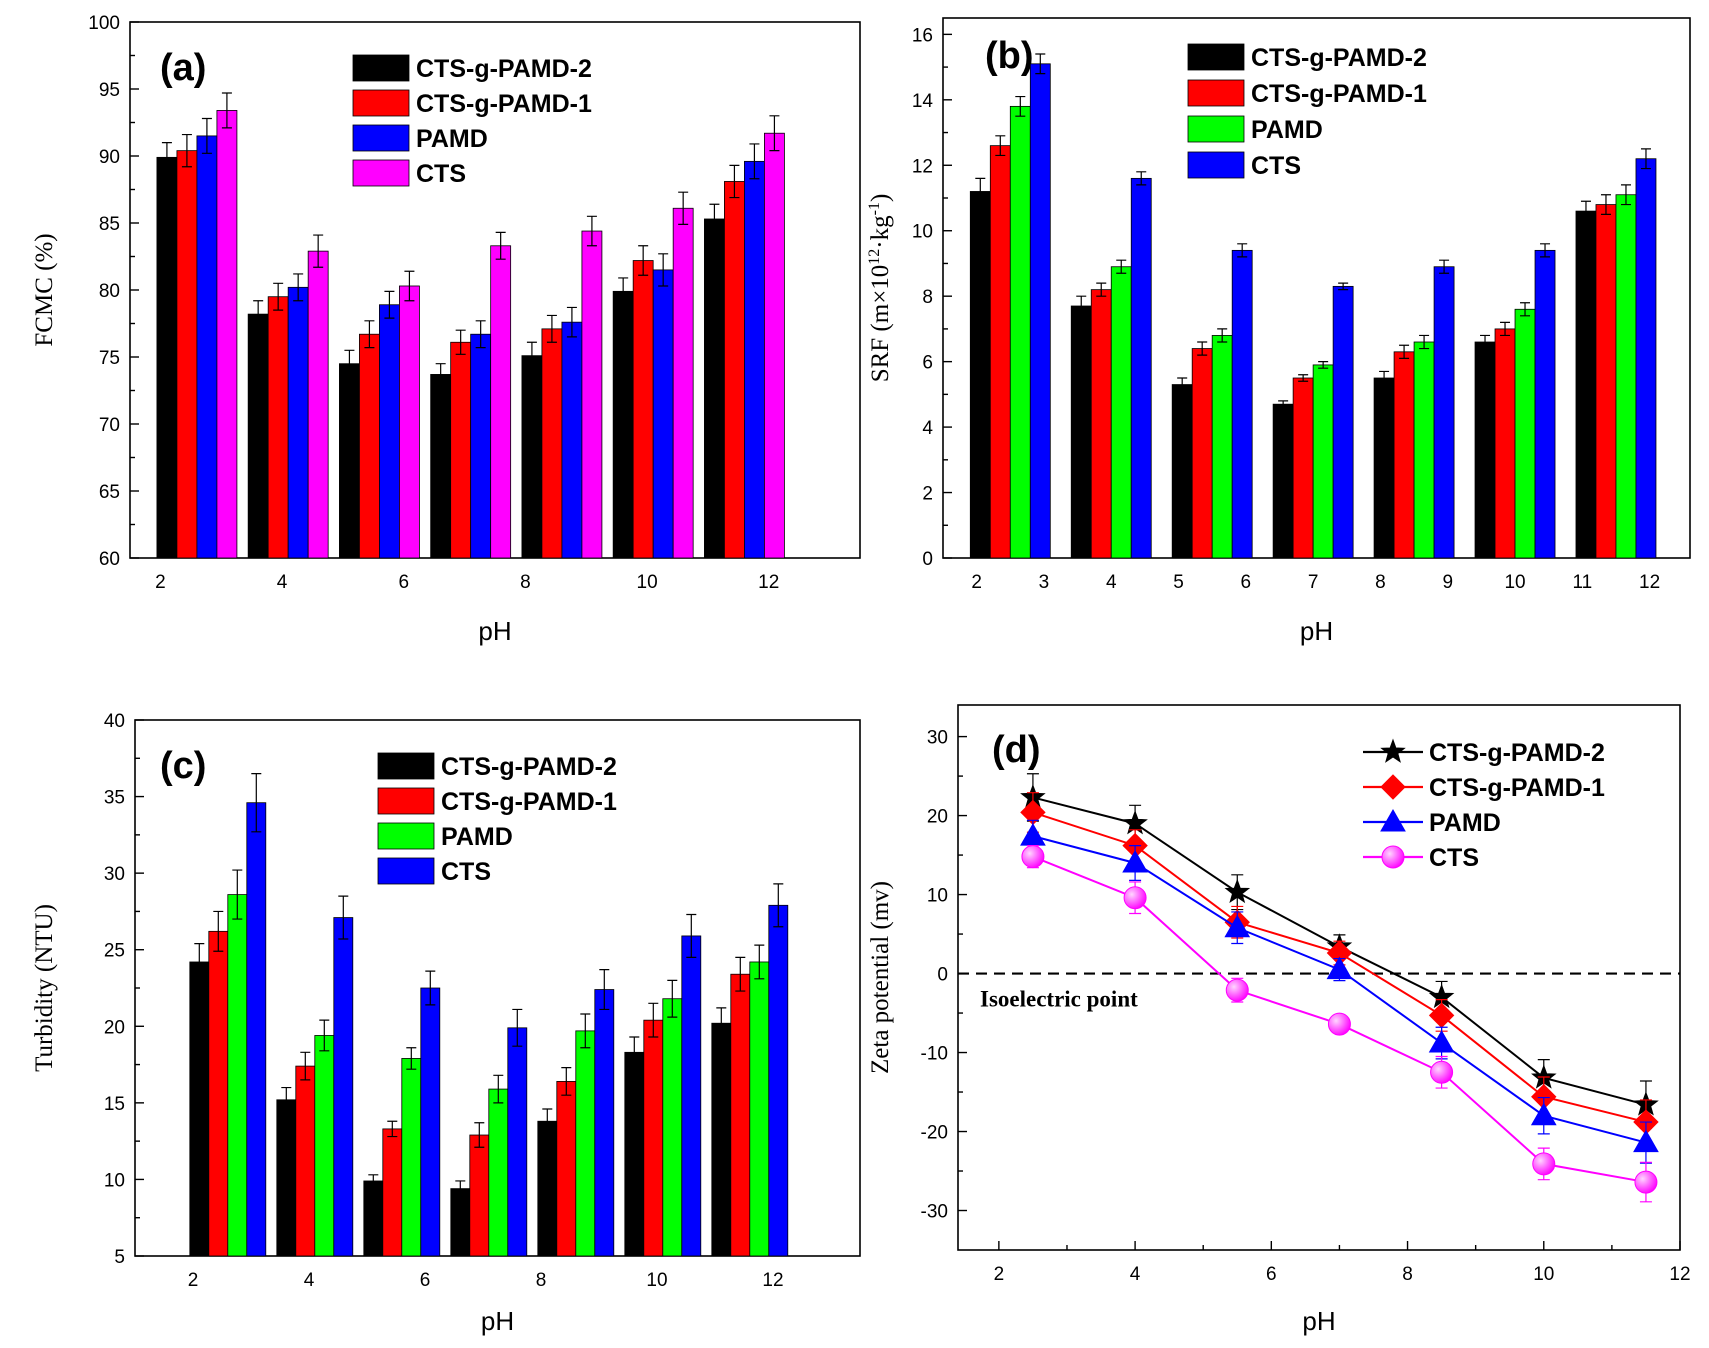 This screenshot has width=1709, height=1348. What do you see at coordinates (880, 977) in the screenshot?
I see `y-axis-label: Zeta potential (mv)` at bounding box center [880, 977].